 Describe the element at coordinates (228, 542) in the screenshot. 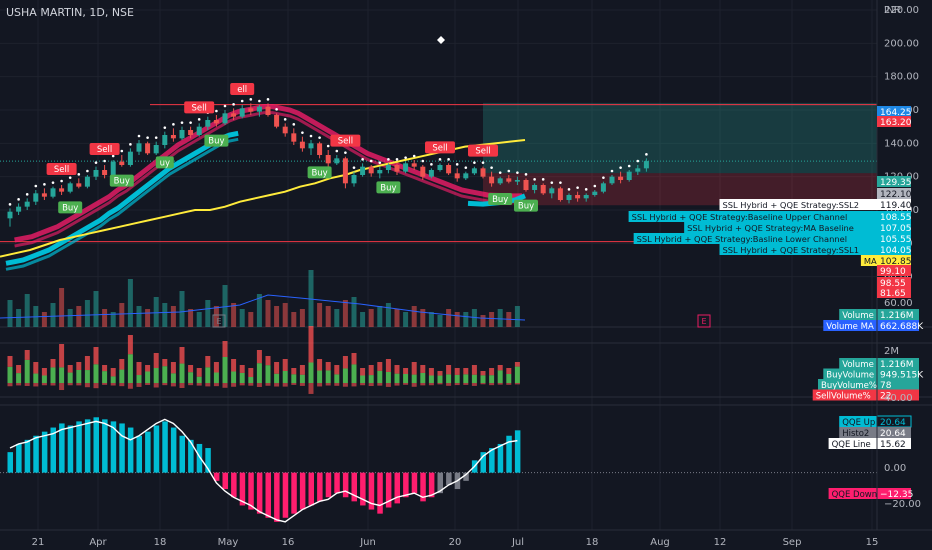

I see `time-tick-label: May` at that location.